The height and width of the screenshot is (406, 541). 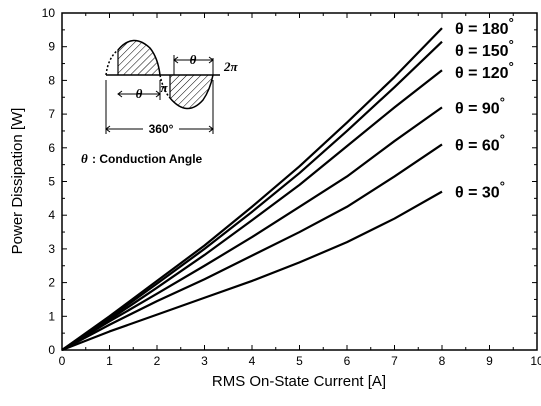 I want to click on inset-pi-label: π, so click(x=164, y=87).